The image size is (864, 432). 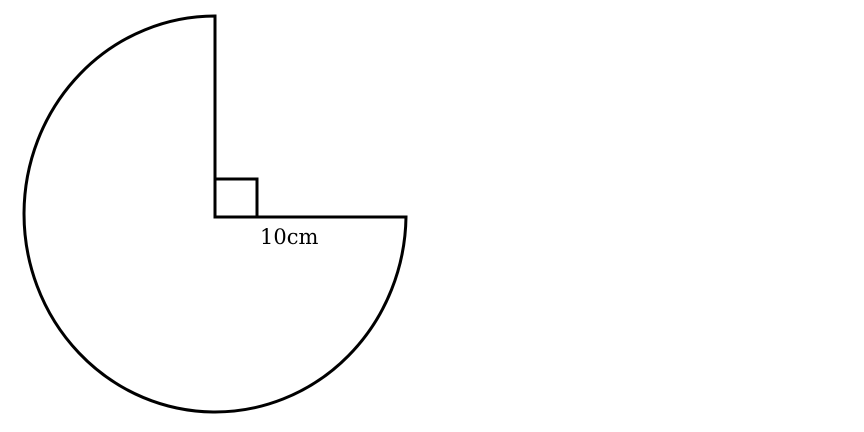 I want to click on right-angle-marker, so click(x=237, y=197).